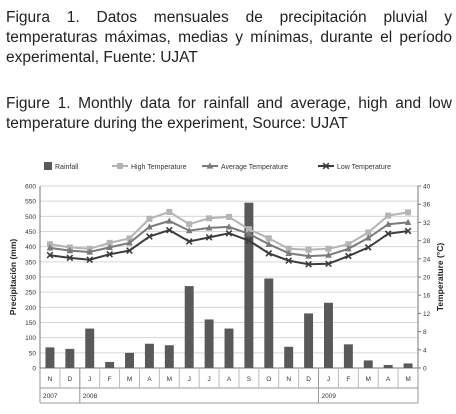  Describe the element at coordinates (329, 396) in the screenshot. I see `year-label: 2009` at that location.